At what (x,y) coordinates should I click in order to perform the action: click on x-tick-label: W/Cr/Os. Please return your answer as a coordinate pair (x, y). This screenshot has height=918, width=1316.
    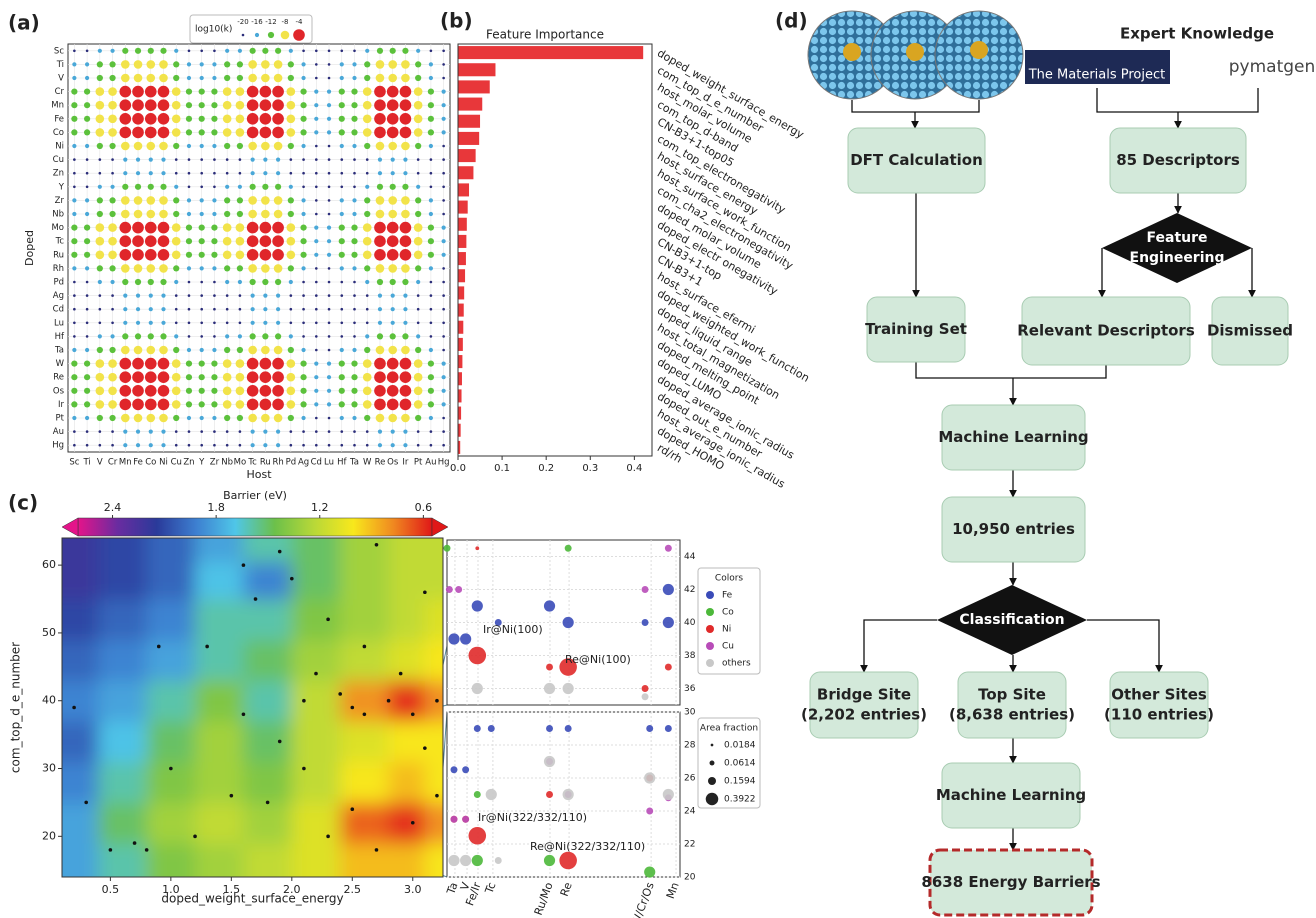
    Looking at the image, I should click on (643, 899).